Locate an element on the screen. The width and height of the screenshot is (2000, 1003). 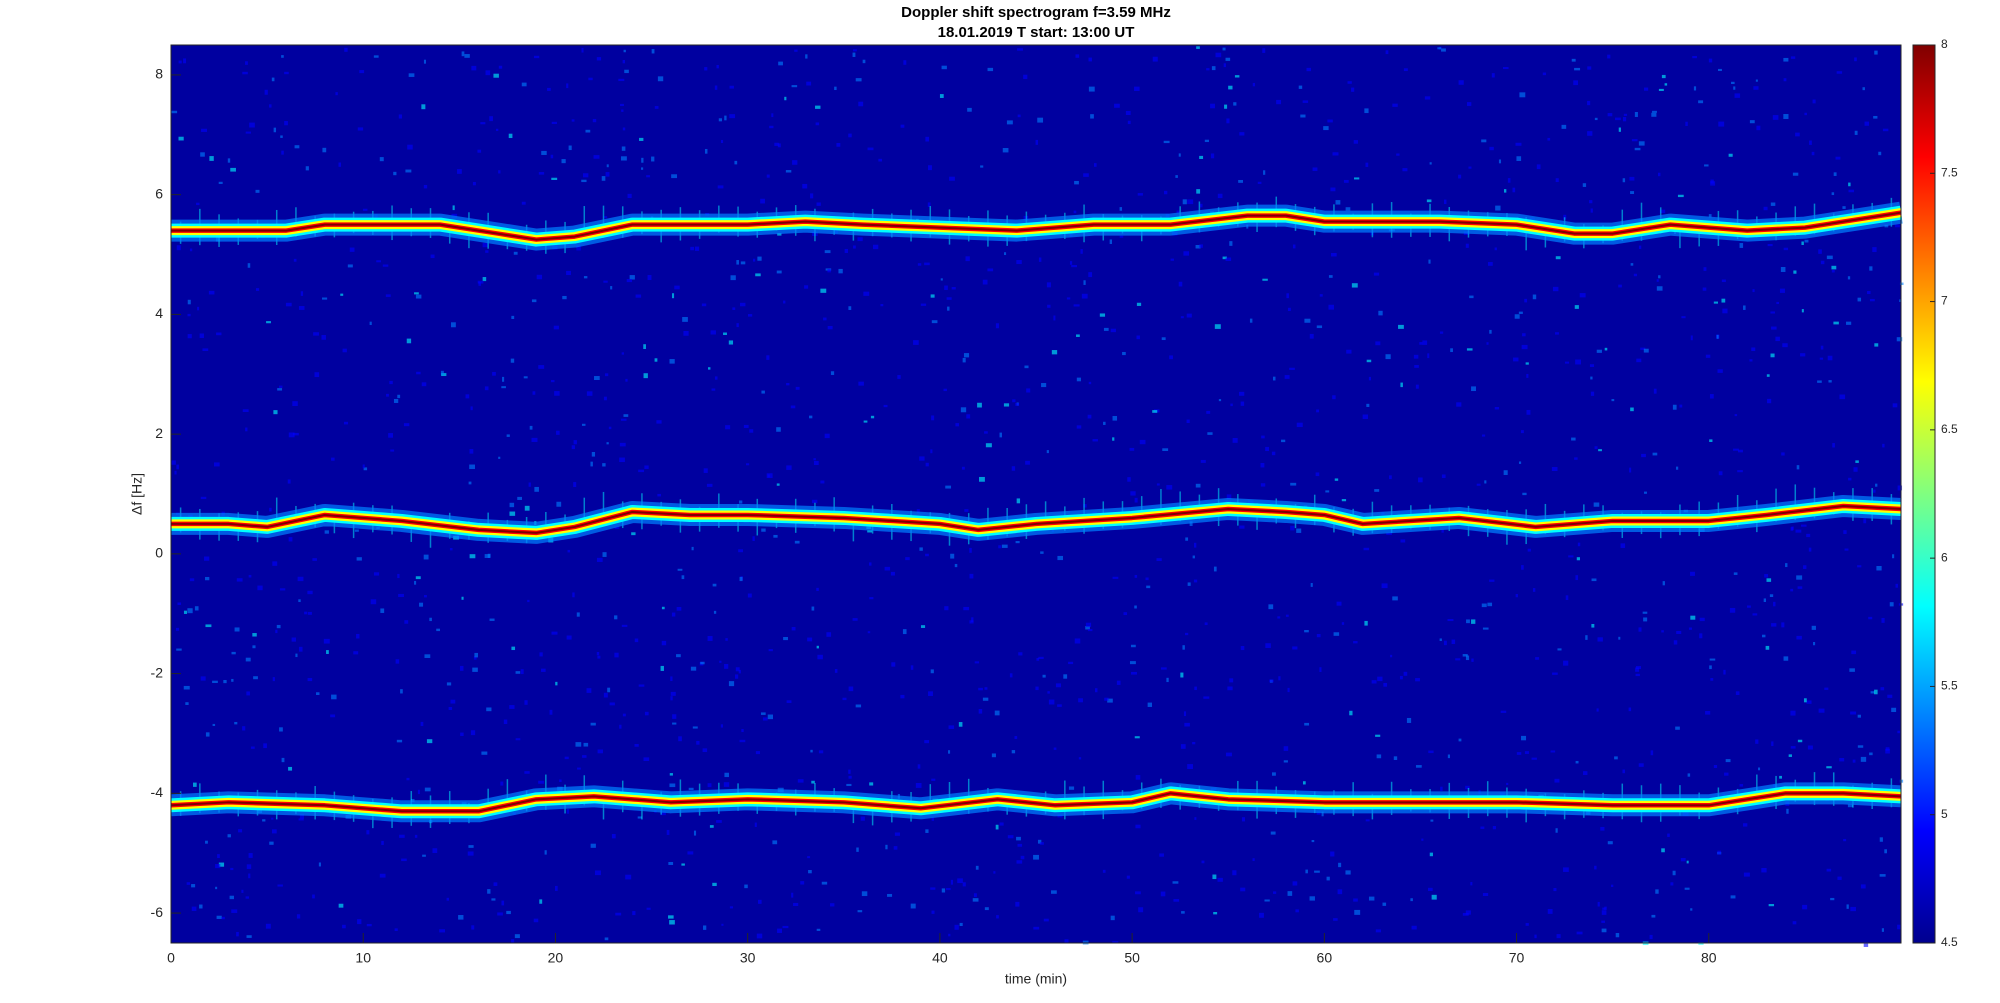
trace is located at coordinates (1036, 226).